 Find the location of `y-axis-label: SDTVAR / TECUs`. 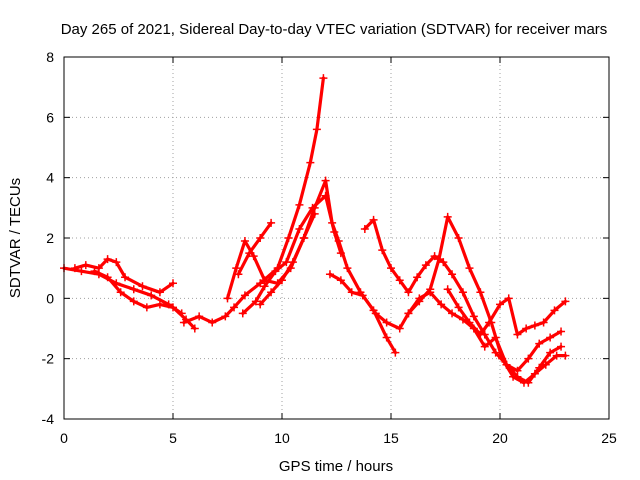

y-axis-label: SDTVAR / TECUs is located at coordinates (15, 238).